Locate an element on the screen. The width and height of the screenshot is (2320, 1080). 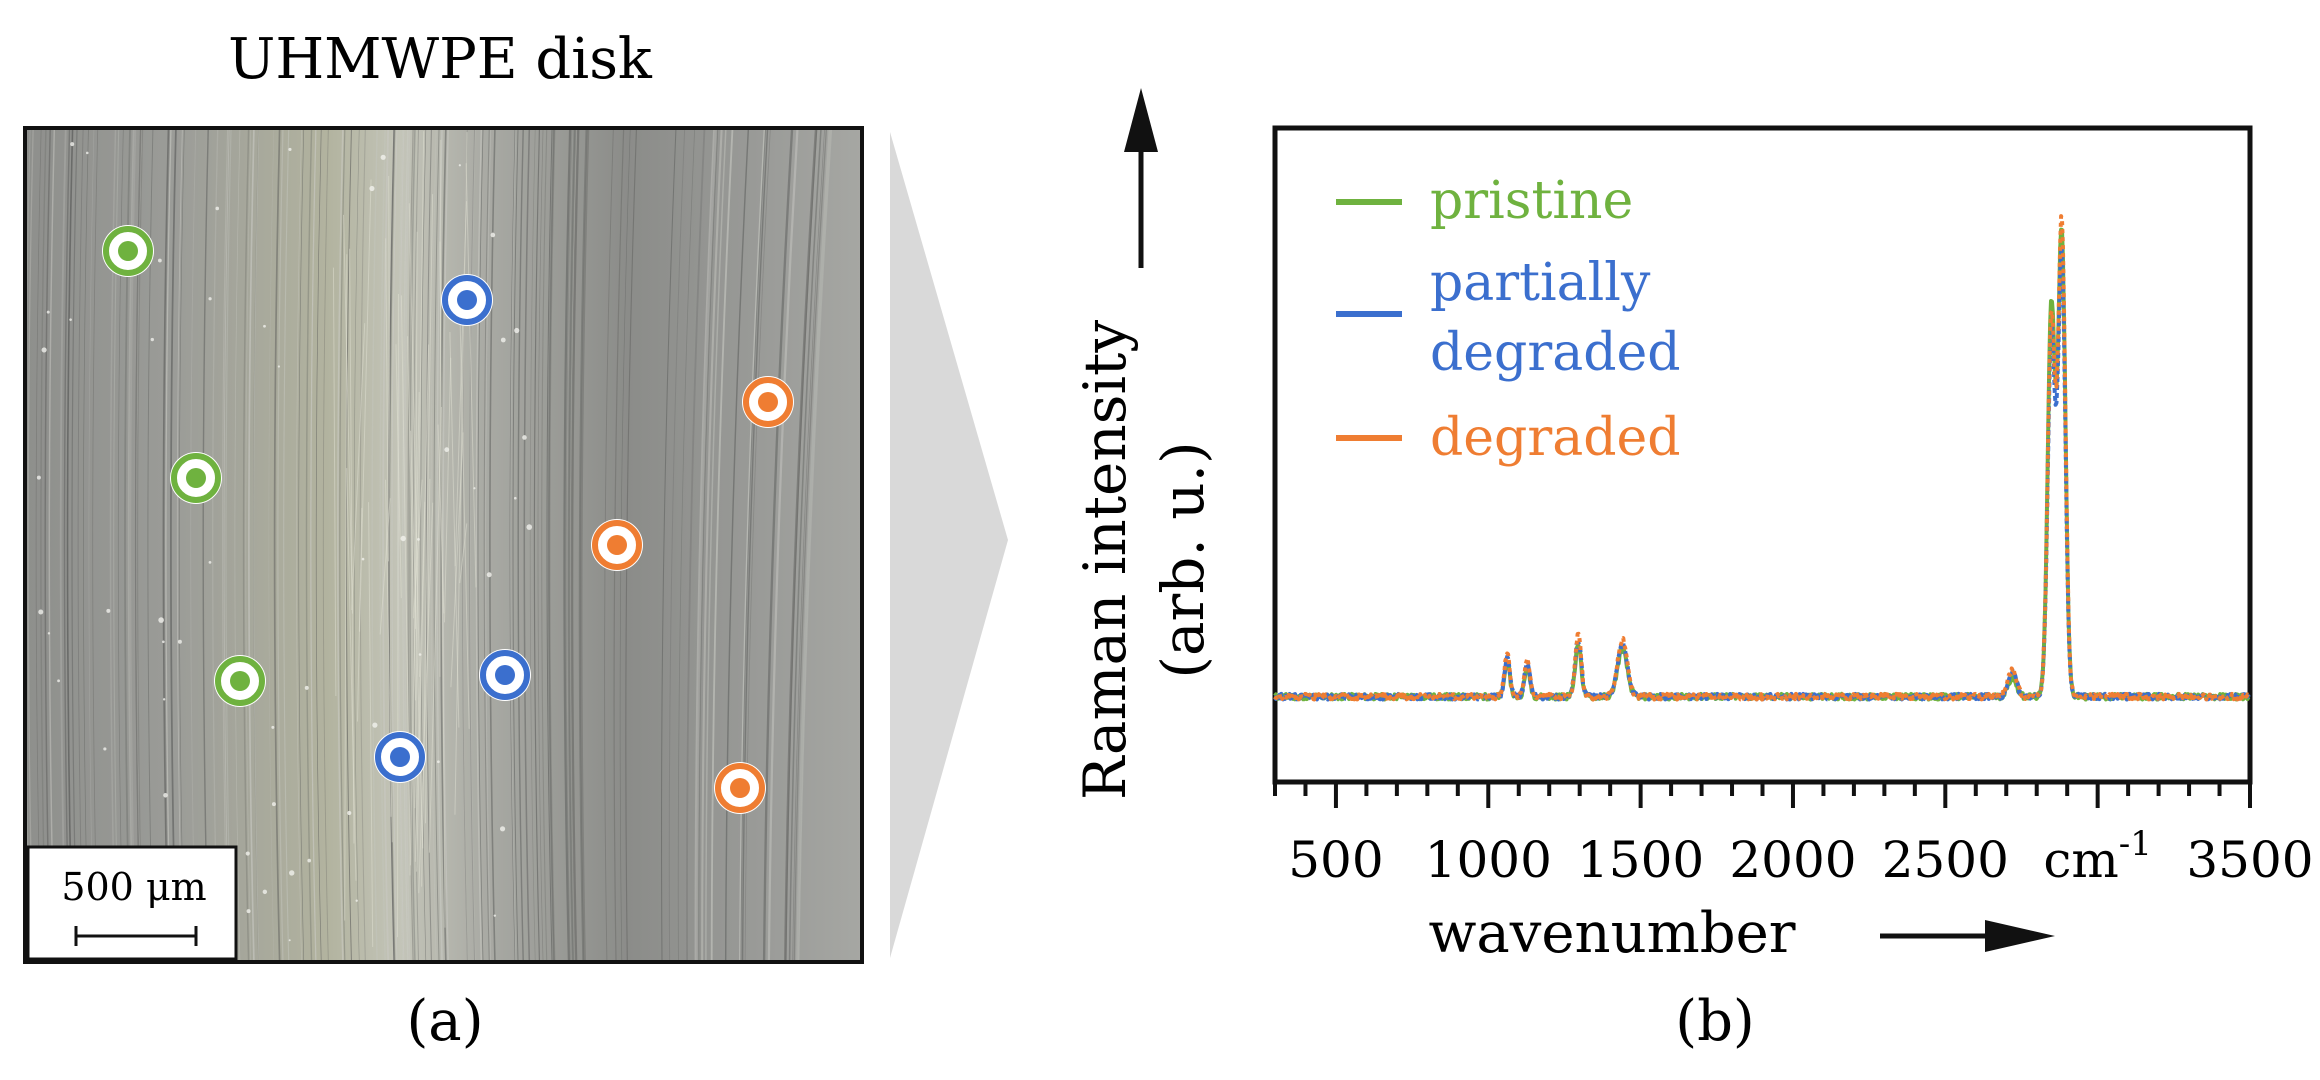
x-axis-ticks: 500 1000 1500 2000 2500 cm-1 3500 is located at coordinates (1793, 835).